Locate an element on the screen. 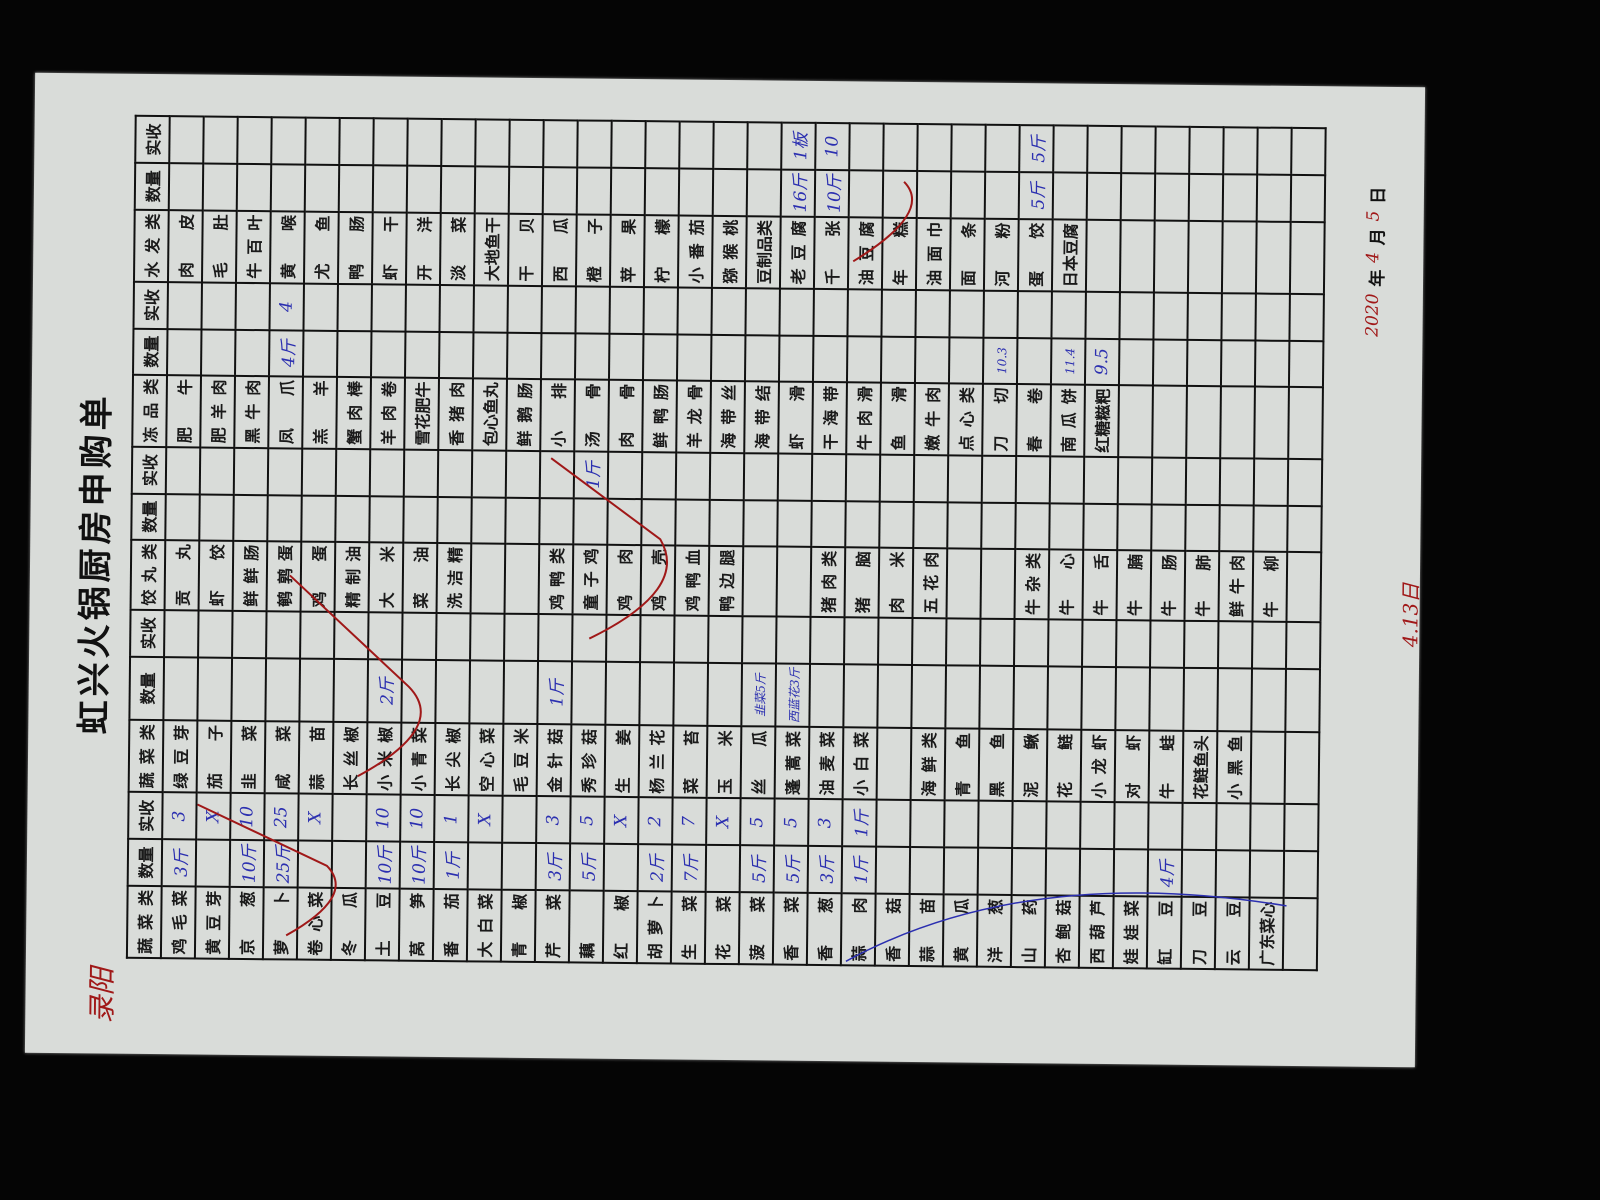 This screenshot has width=1600, height=1200. item-name-cell: 蟹肉棒 is located at coordinates (354, 412).